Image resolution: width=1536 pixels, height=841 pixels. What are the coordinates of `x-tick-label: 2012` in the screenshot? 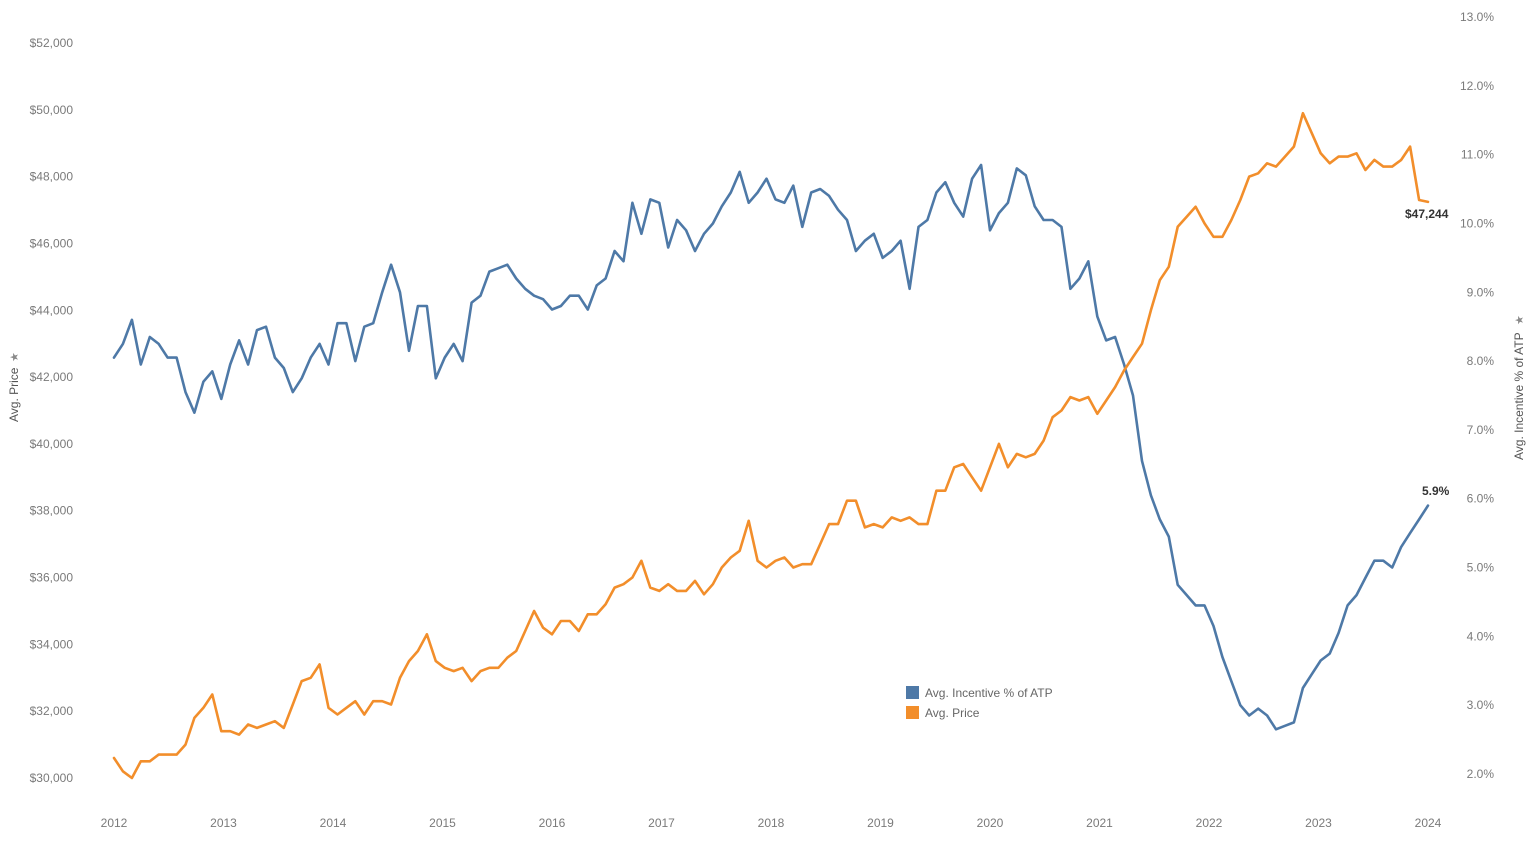 It's located at (114, 823).